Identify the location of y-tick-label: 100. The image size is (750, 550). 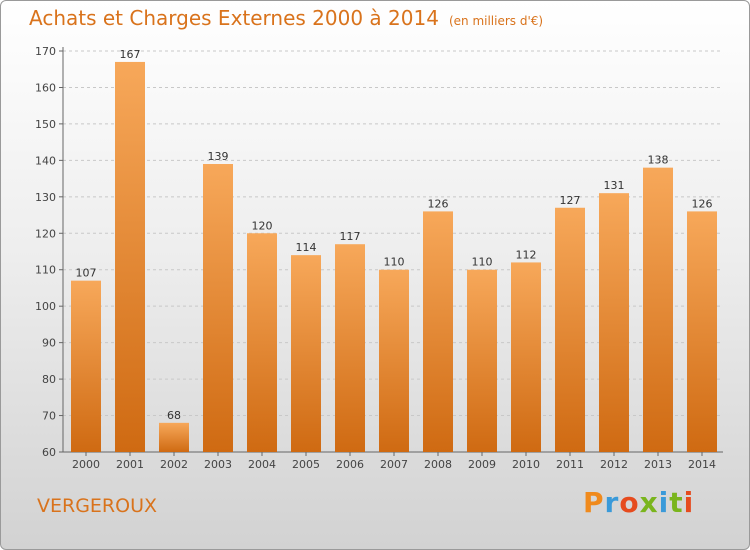
(45, 306).